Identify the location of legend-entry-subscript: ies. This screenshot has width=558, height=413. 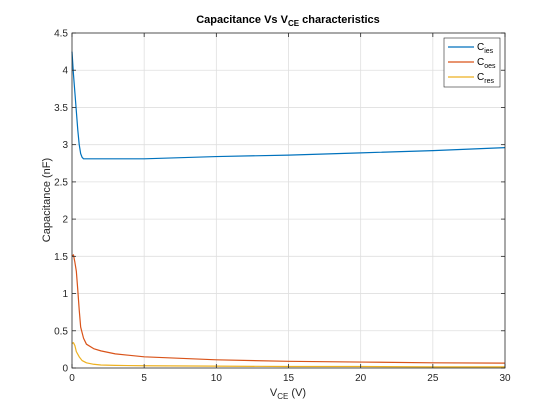
(488, 51).